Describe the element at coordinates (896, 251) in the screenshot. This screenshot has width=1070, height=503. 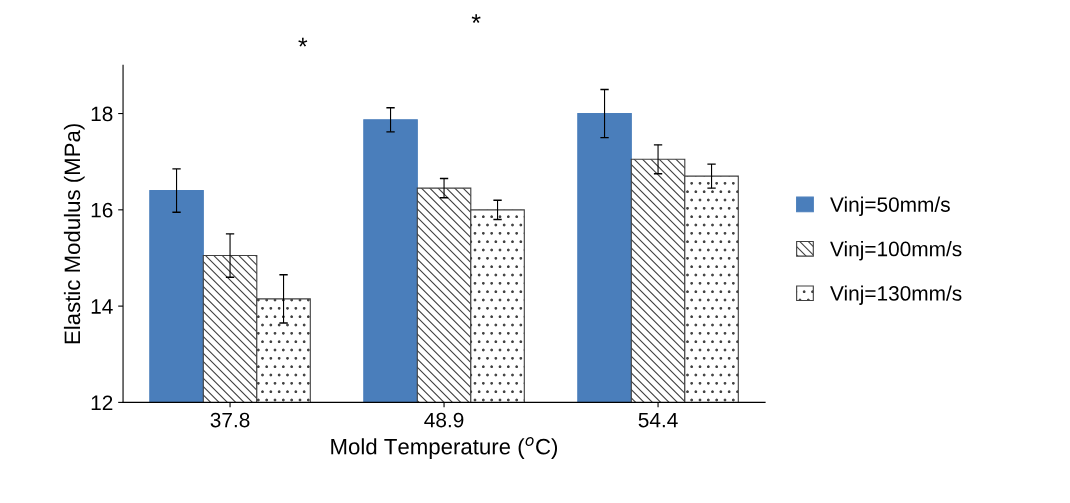
I see `legend-label: Vinj=100mm/s` at that location.